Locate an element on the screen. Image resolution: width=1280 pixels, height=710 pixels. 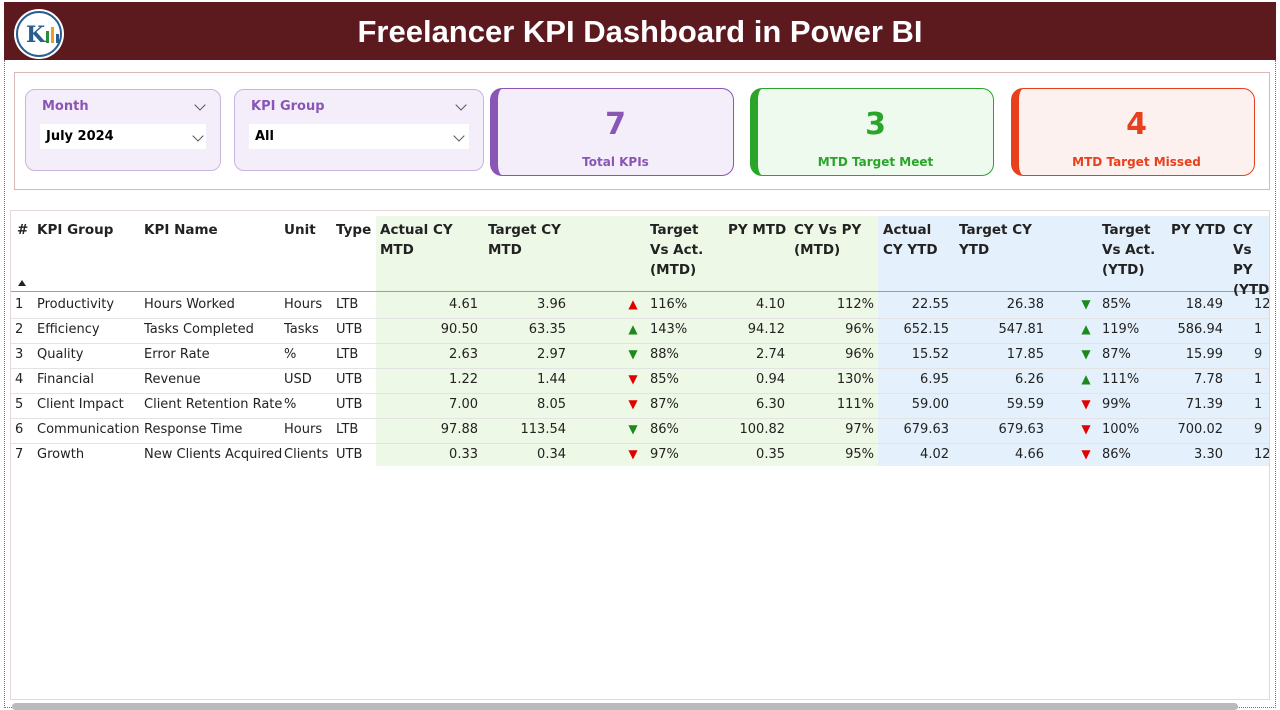
table-cell: 0.34 is located at coordinates (551, 454).